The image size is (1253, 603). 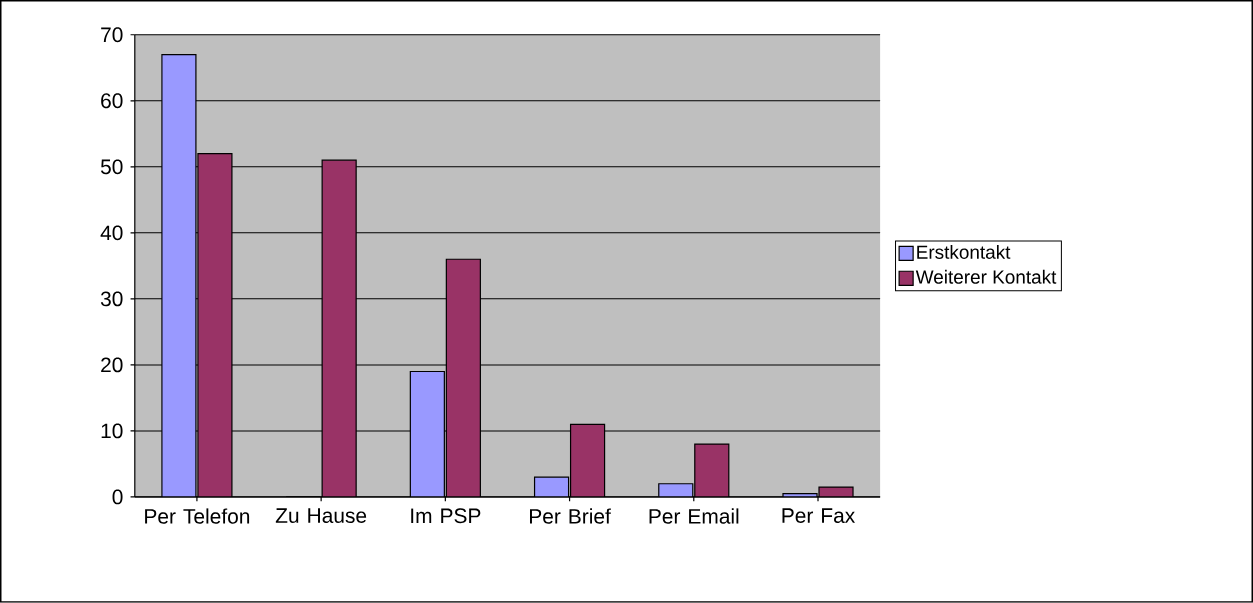 I want to click on y-tick-label: 0, so click(x=117, y=497).